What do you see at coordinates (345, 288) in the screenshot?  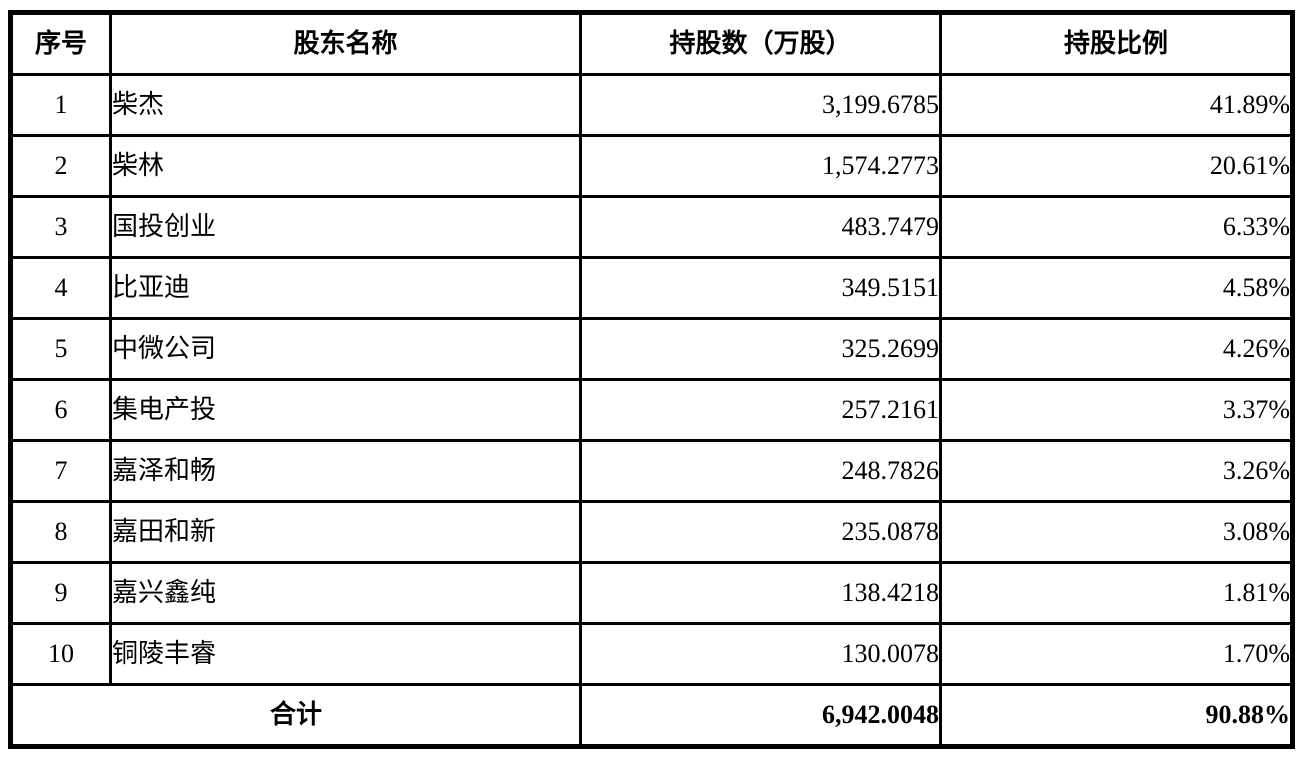 I see `shareholder-name: 比亚迪` at bounding box center [345, 288].